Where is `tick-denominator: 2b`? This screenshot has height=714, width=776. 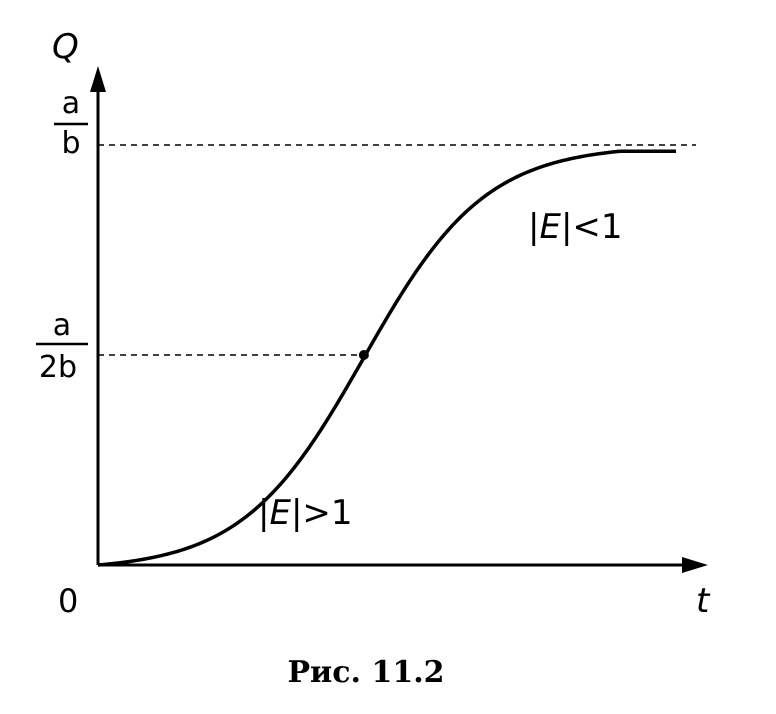
tick-denominator: 2b is located at coordinates (58, 367).